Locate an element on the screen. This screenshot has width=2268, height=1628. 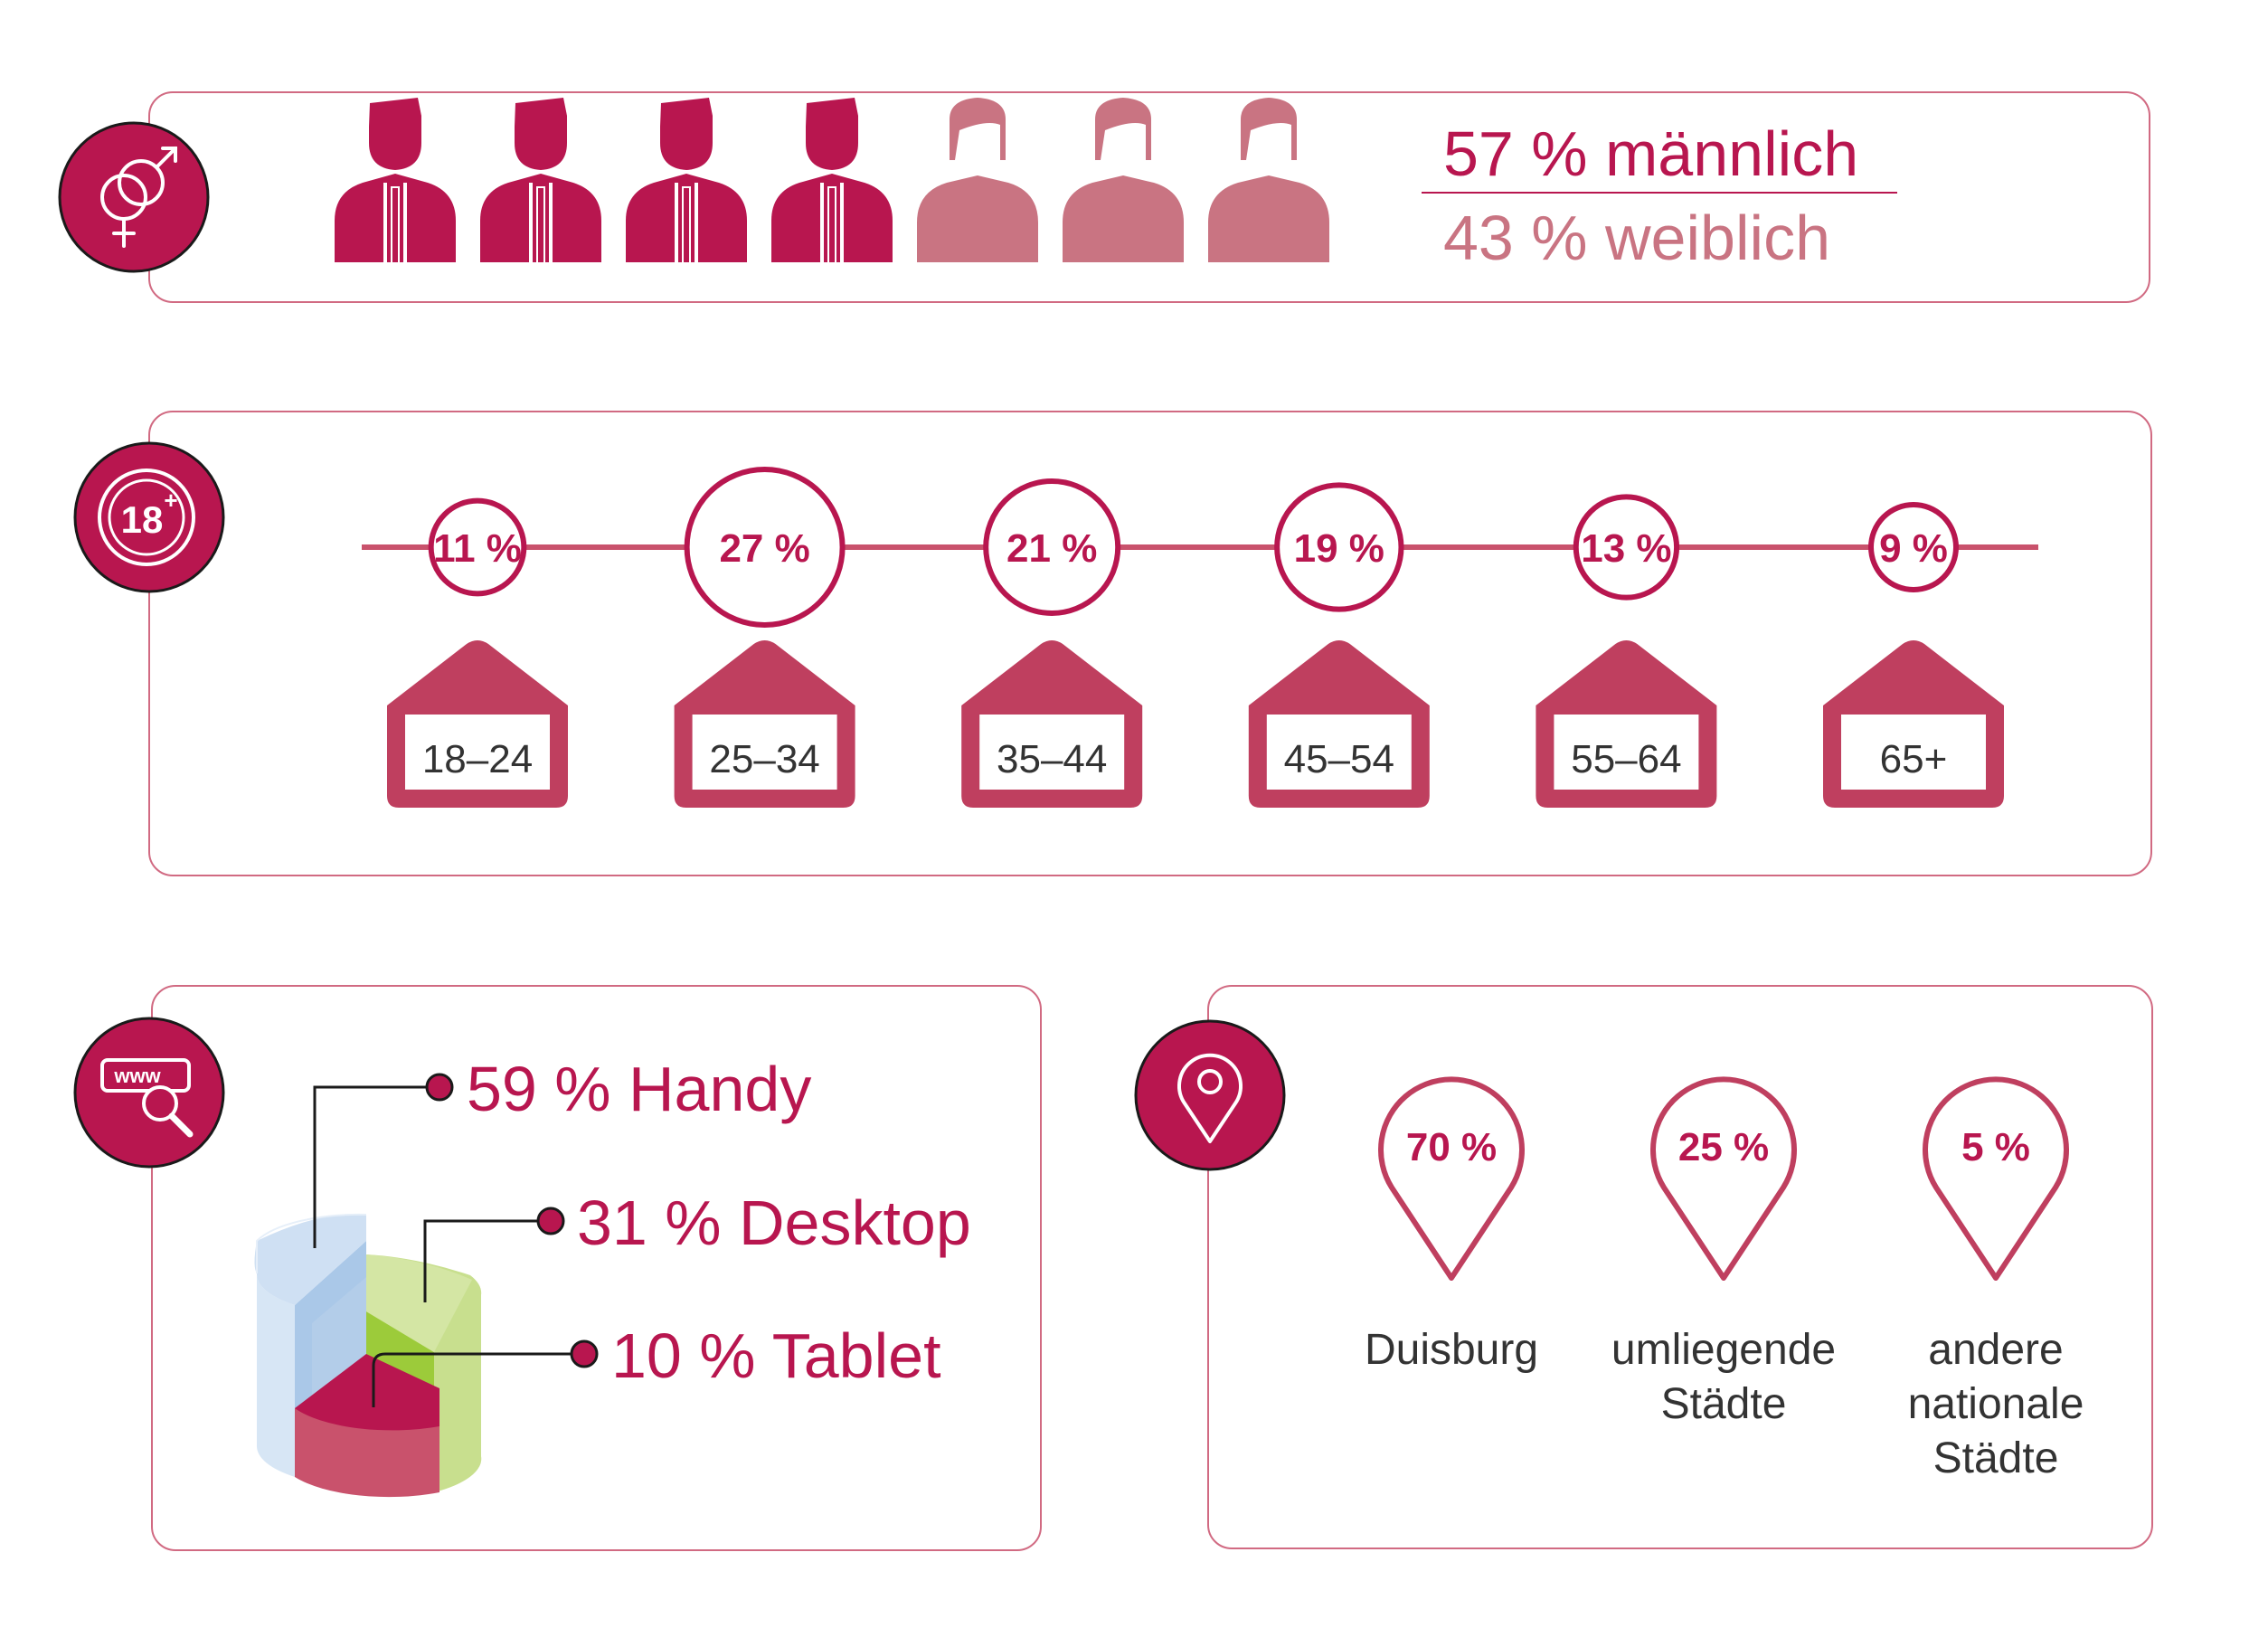
device-pie is located at coordinates (426, 1285).